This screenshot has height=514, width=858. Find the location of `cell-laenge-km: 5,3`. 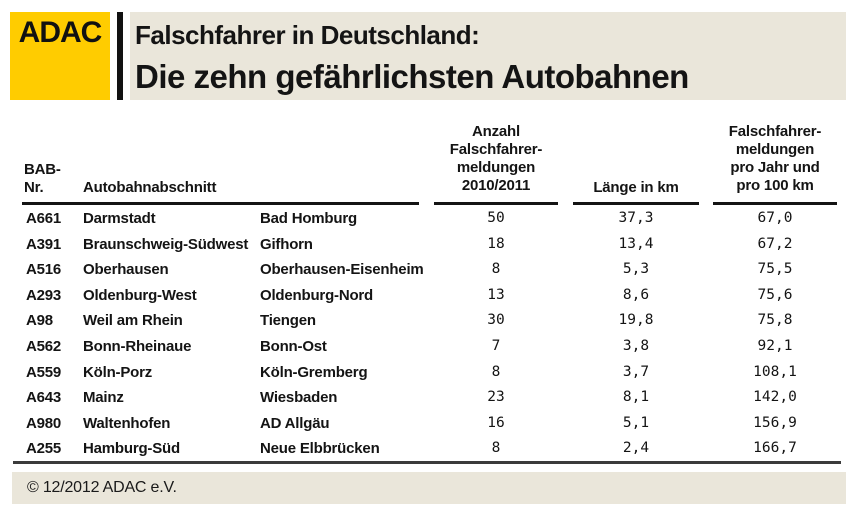

cell-laenge-km: 5,3 is located at coordinates (636, 269).